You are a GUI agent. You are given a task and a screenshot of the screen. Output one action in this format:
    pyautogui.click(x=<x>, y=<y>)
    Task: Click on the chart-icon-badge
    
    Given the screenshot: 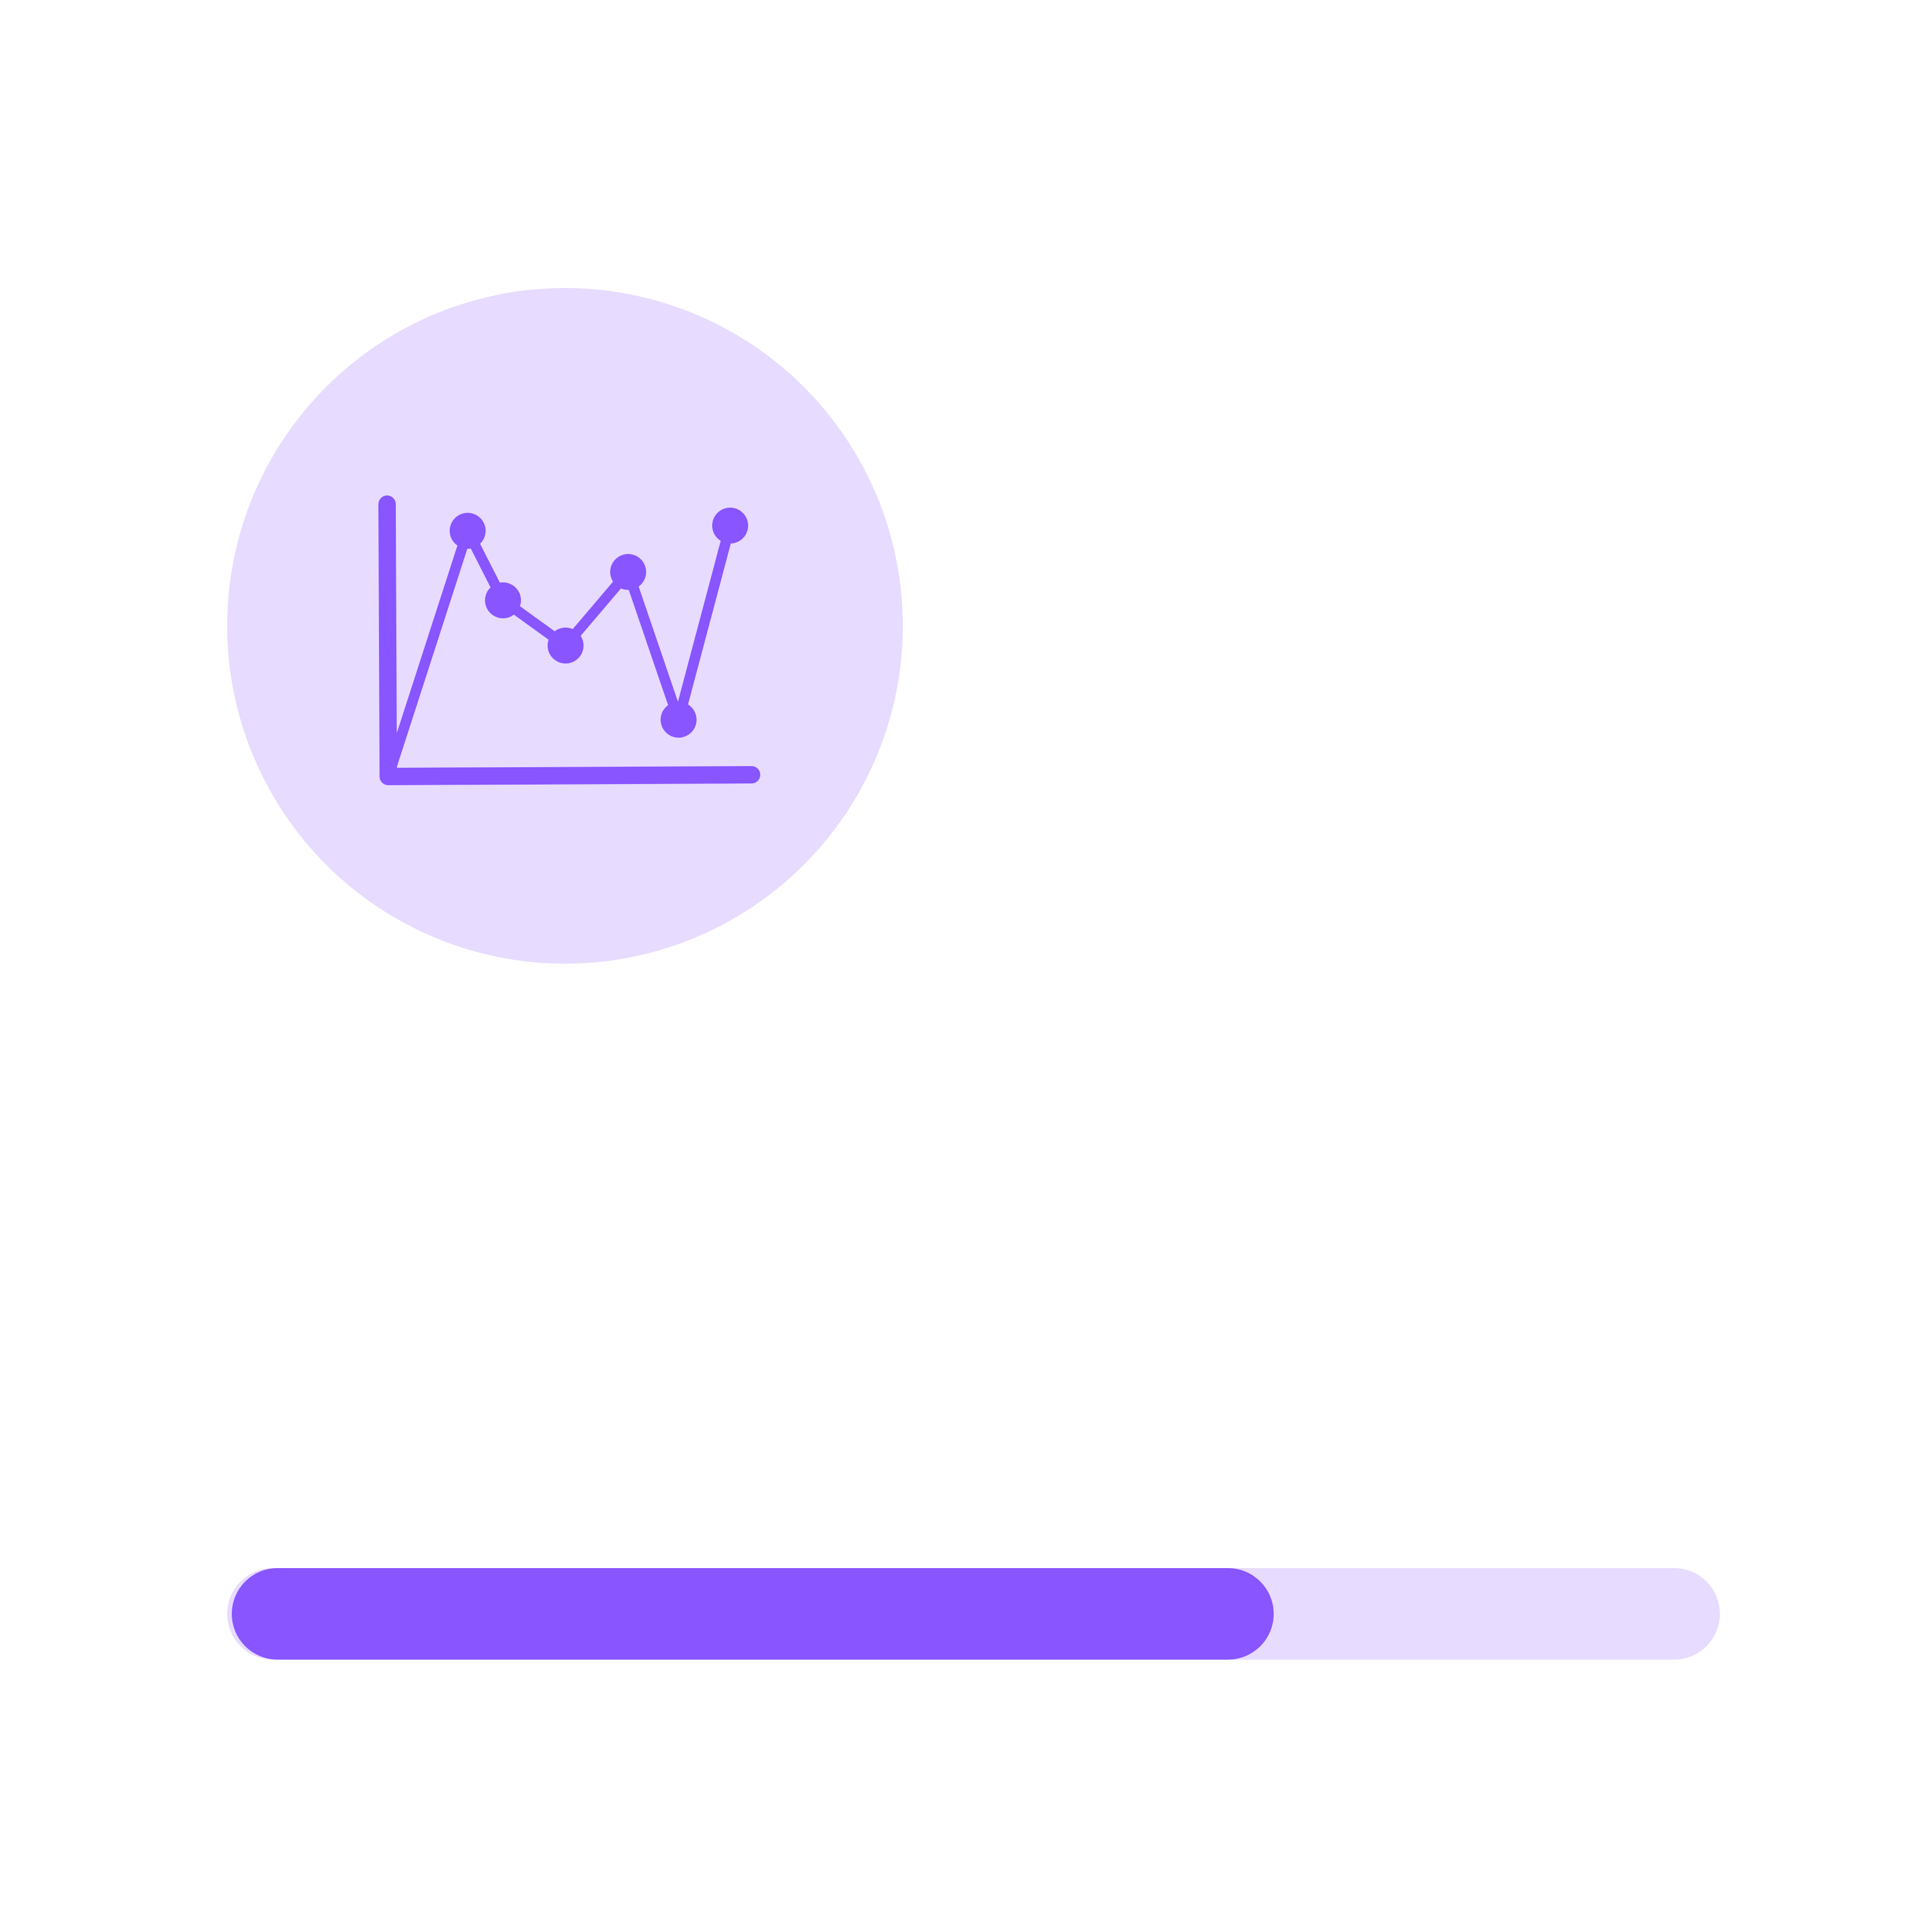 What is the action you would take?
    pyautogui.click(x=565, y=626)
    